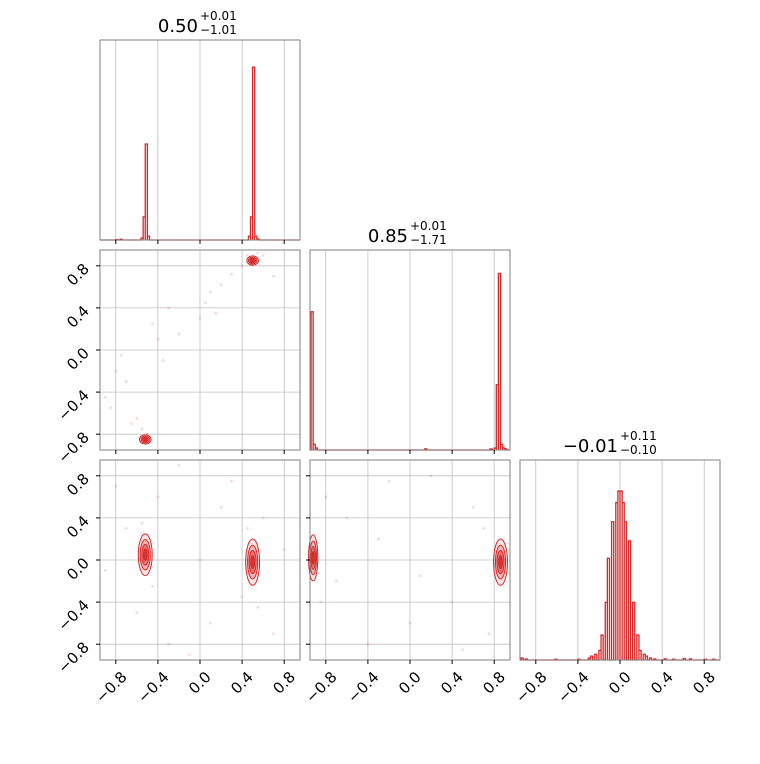 The width and height of the screenshot is (760, 764). Describe the element at coordinates (638, 436) in the screenshot. I see `title-upper-error: +0.11` at that location.